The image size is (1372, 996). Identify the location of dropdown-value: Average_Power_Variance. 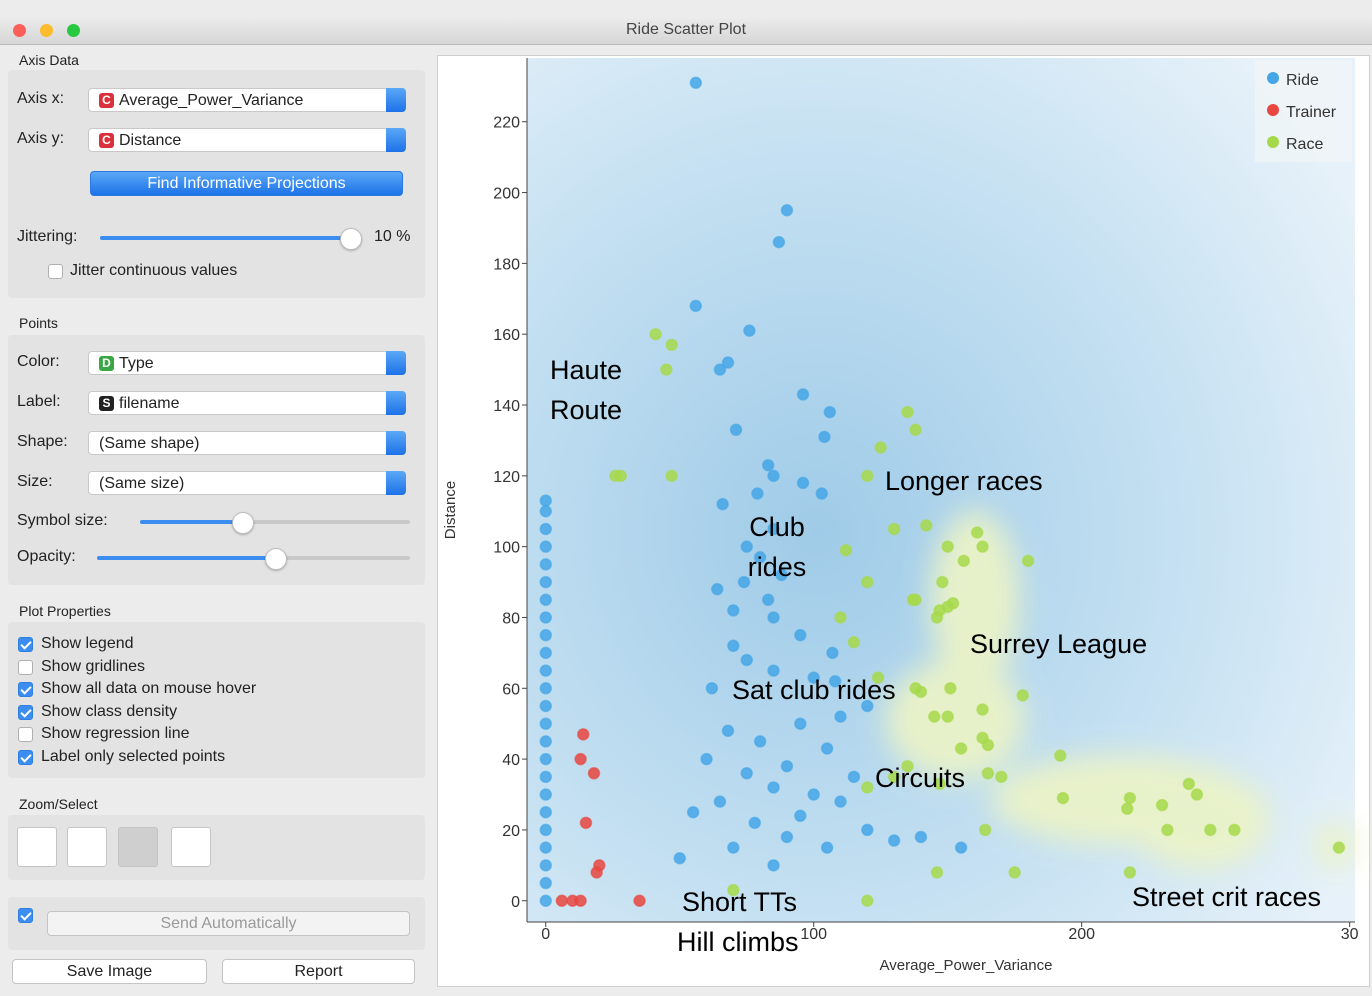
(211, 100).